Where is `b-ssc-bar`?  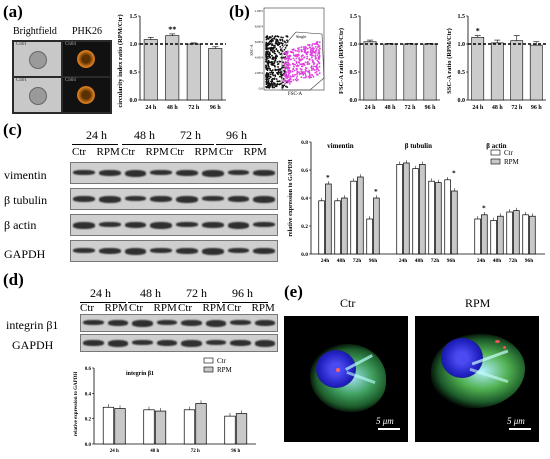
b-ssc-bar is located at coordinates (517, 70).